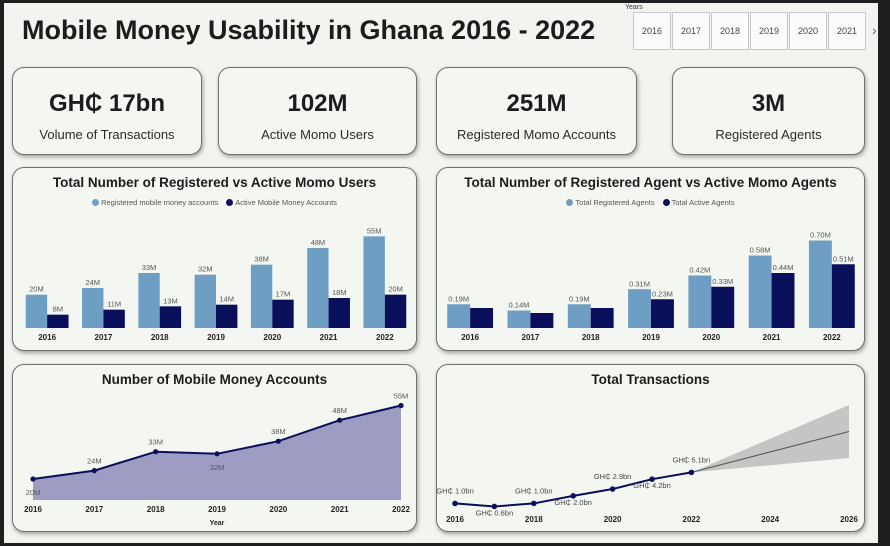 This screenshot has width=890, height=546. Describe the element at coordinates (107, 134) in the screenshot. I see `kpi-label: Volume of Transactions` at that location.